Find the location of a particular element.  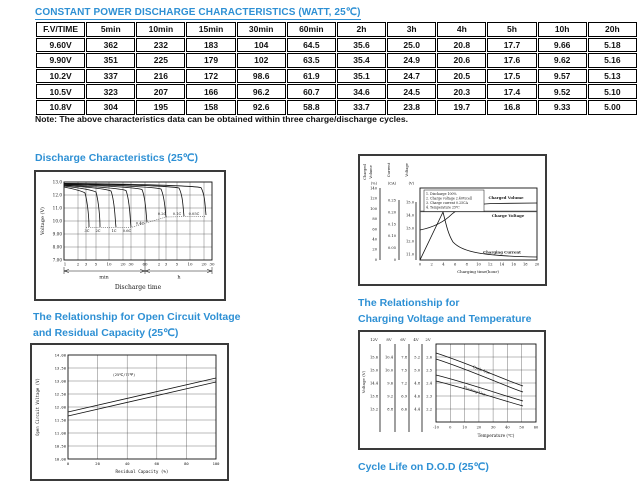

table-cell: 195 is located at coordinates (161, 107).